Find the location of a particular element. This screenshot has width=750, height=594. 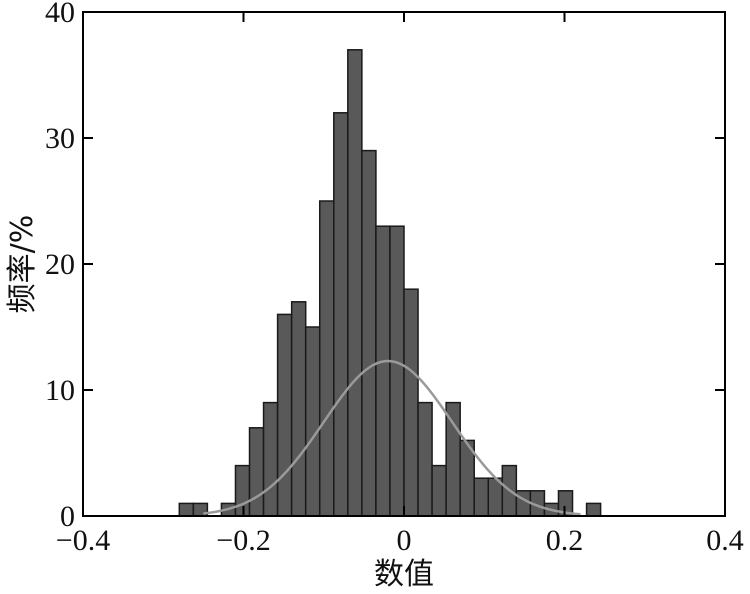

y-tick-label: 20 is located at coordinates (60, 264).